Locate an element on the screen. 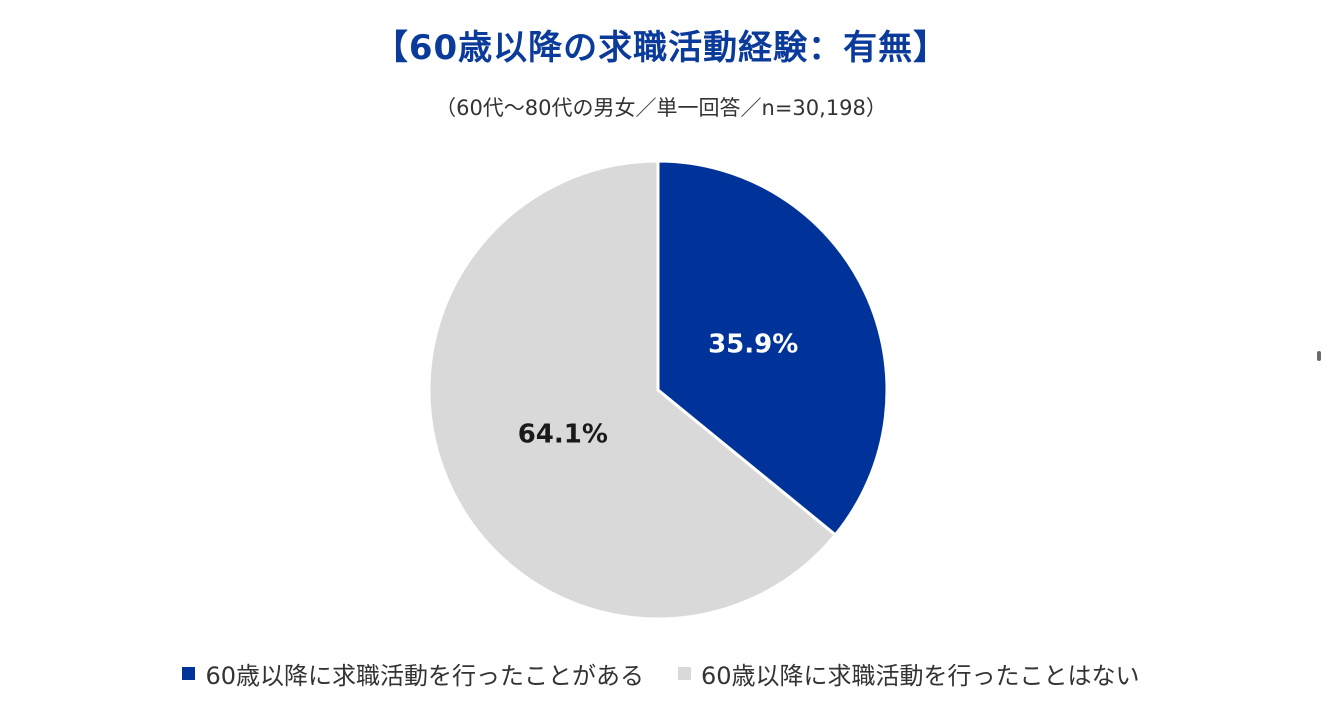 The height and width of the screenshot is (718, 1322). pie-slice-yes is located at coordinates (772, 348).